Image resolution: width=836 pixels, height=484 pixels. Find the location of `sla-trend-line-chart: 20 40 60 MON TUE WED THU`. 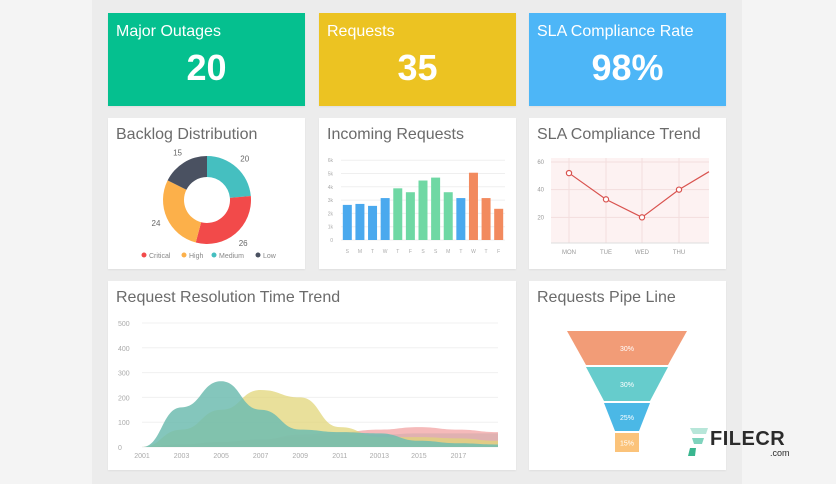

sla-trend-line-chart: 20 40 60 MON TUE WED THU is located at coordinates (623, 207).